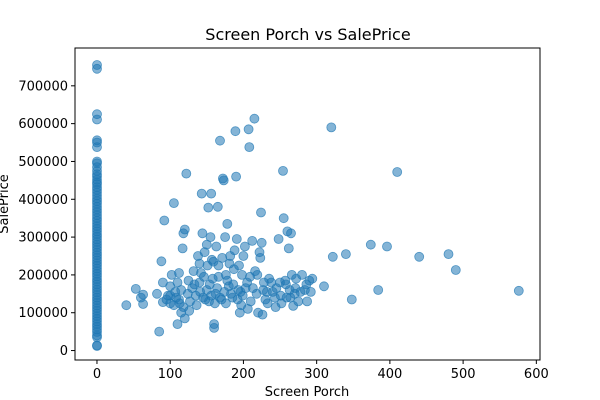 Image resolution: width=600 pixels, height=400 pixels. I want to click on y-tick-label-0: 0, so click(64, 351).